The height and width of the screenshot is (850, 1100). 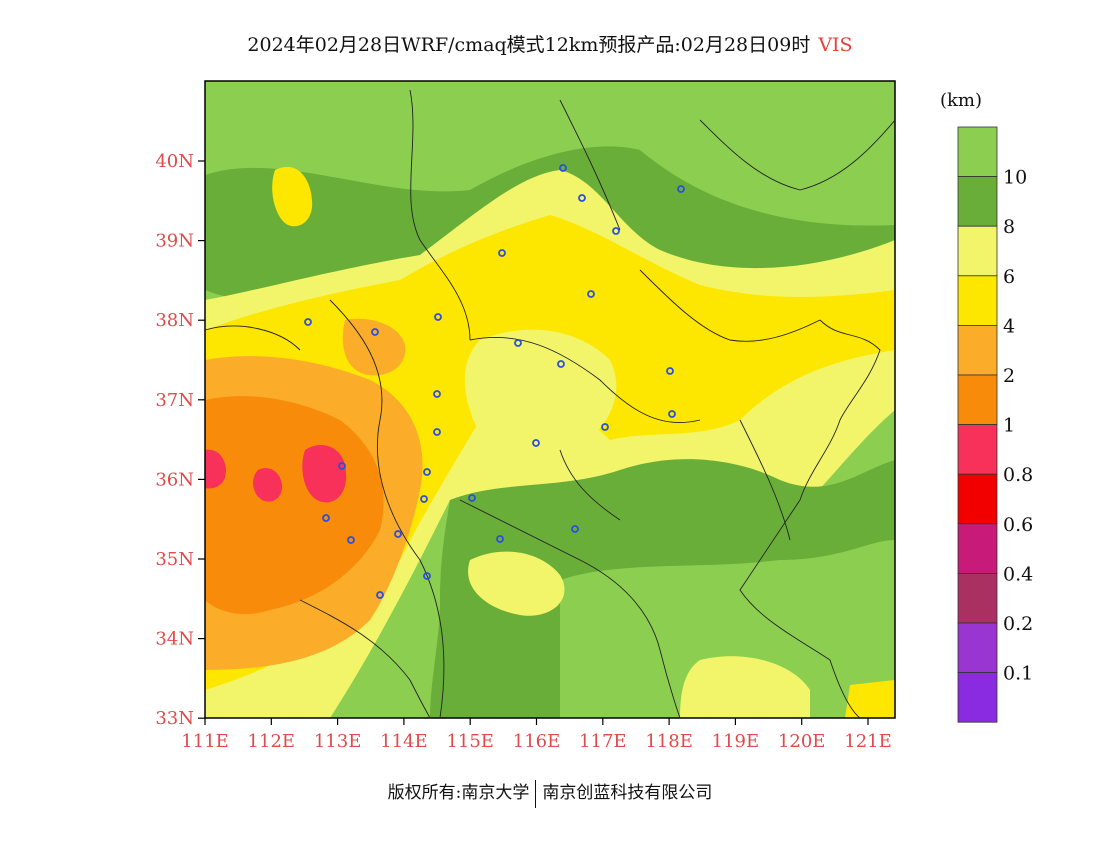 I want to click on field-paleyellow-center, so click(x=540, y=396).